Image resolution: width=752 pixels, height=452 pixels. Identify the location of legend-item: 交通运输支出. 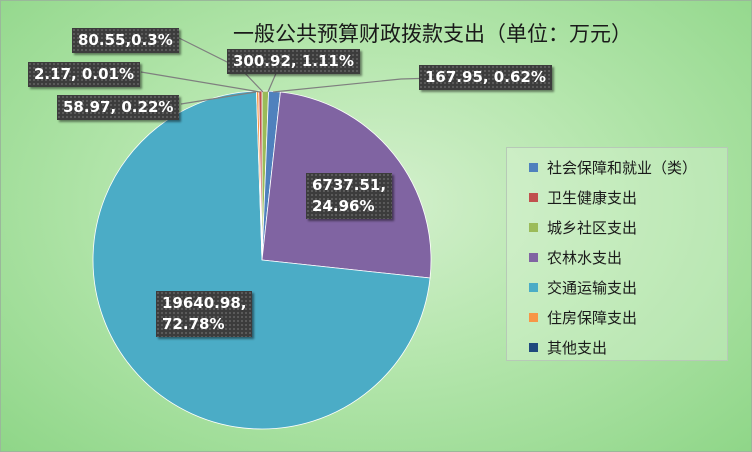
(628, 287).